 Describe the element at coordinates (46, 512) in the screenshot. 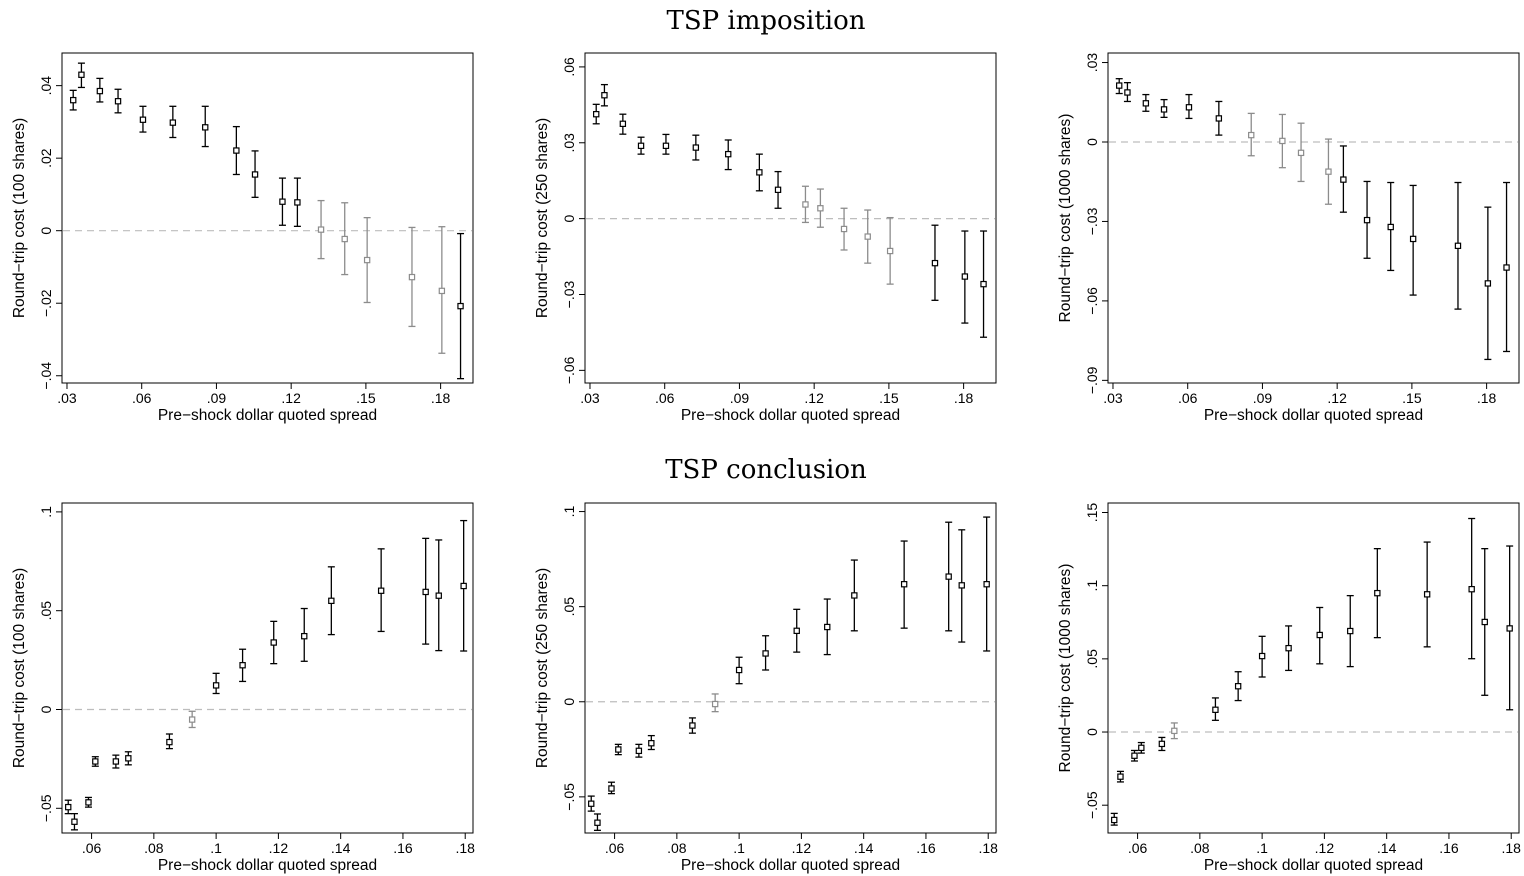

I see `y-tick-label: .1` at that location.